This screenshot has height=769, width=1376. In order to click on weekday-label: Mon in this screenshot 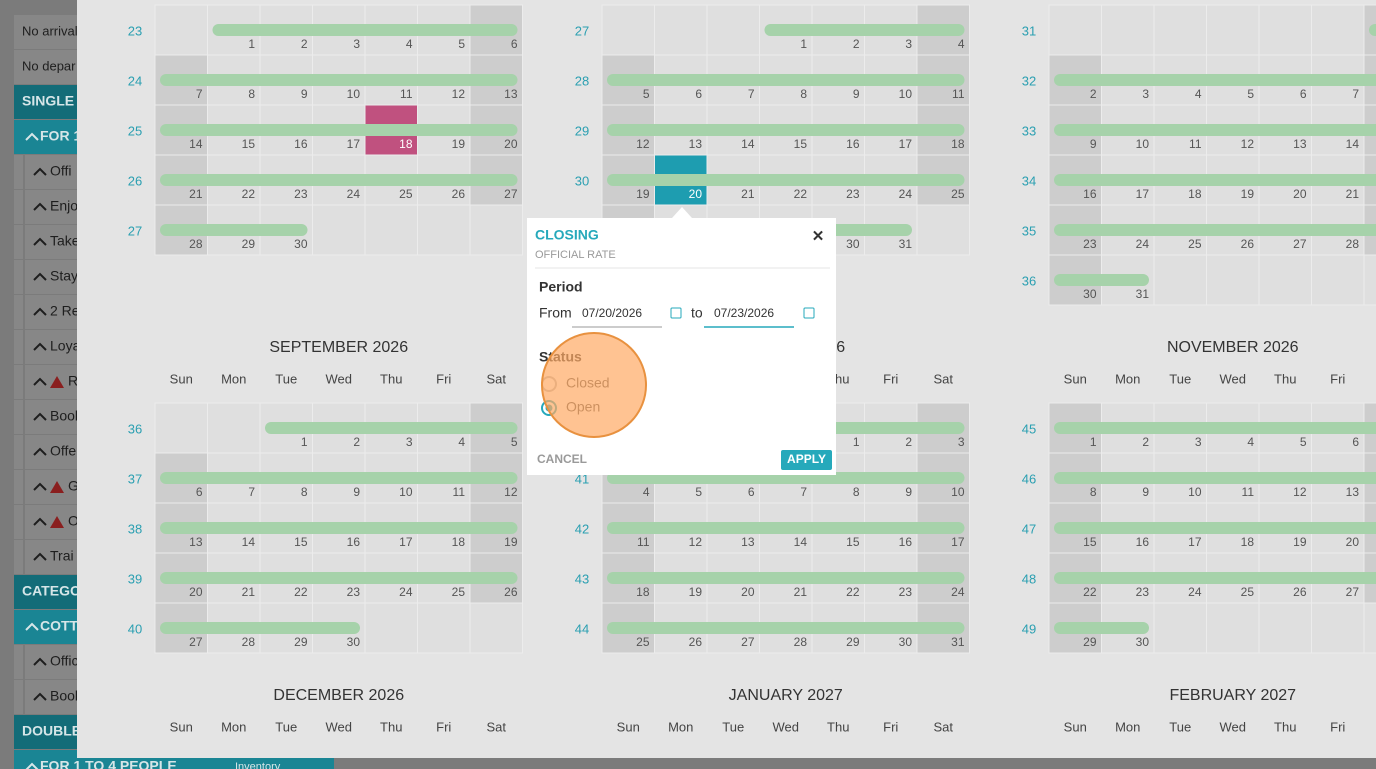, I will do `click(233, 726)`.